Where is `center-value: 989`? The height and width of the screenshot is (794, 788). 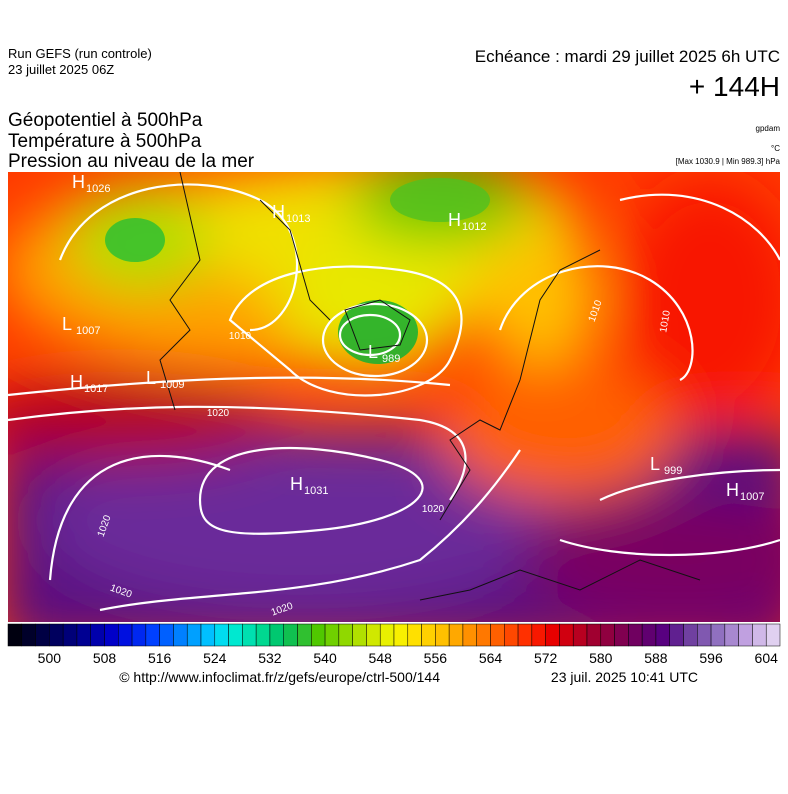
center-value: 989 is located at coordinates (391, 359).